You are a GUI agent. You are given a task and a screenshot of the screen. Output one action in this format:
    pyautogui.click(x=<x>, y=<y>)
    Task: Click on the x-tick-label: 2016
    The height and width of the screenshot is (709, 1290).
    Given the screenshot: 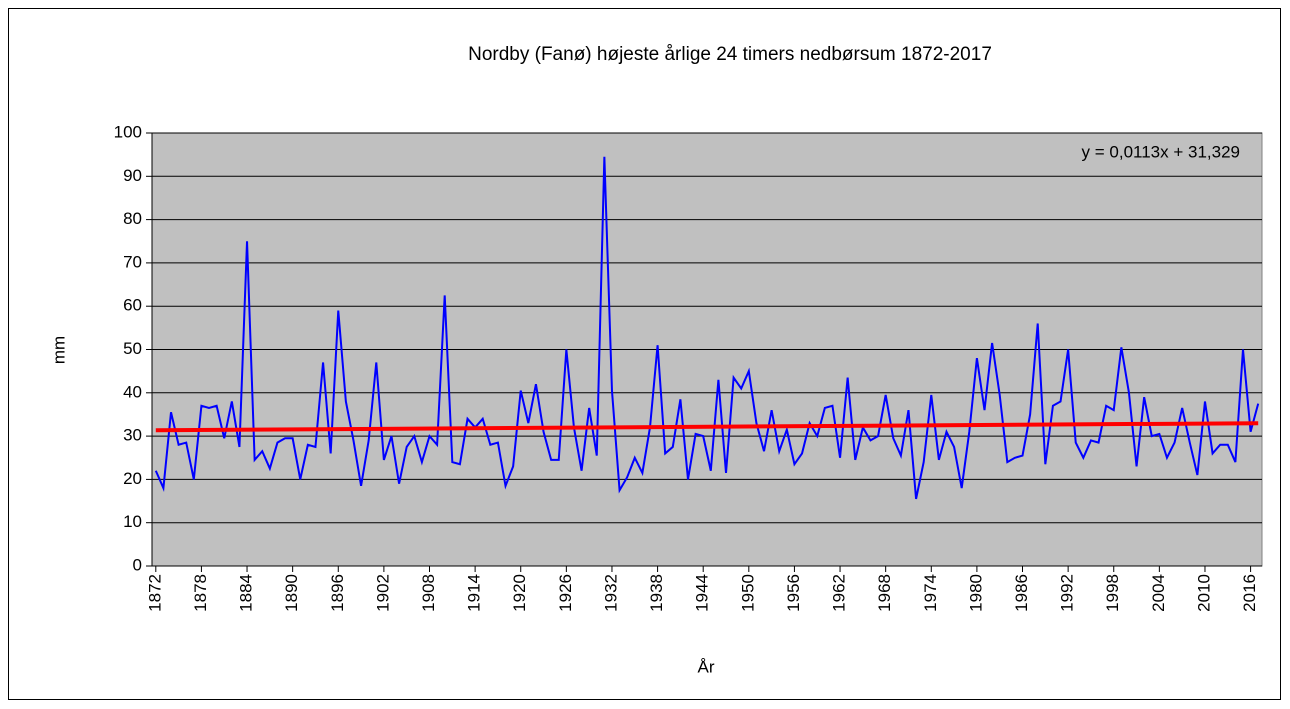 What is the action you would take?
    pyautogui.click(x=1249, y=593)
    